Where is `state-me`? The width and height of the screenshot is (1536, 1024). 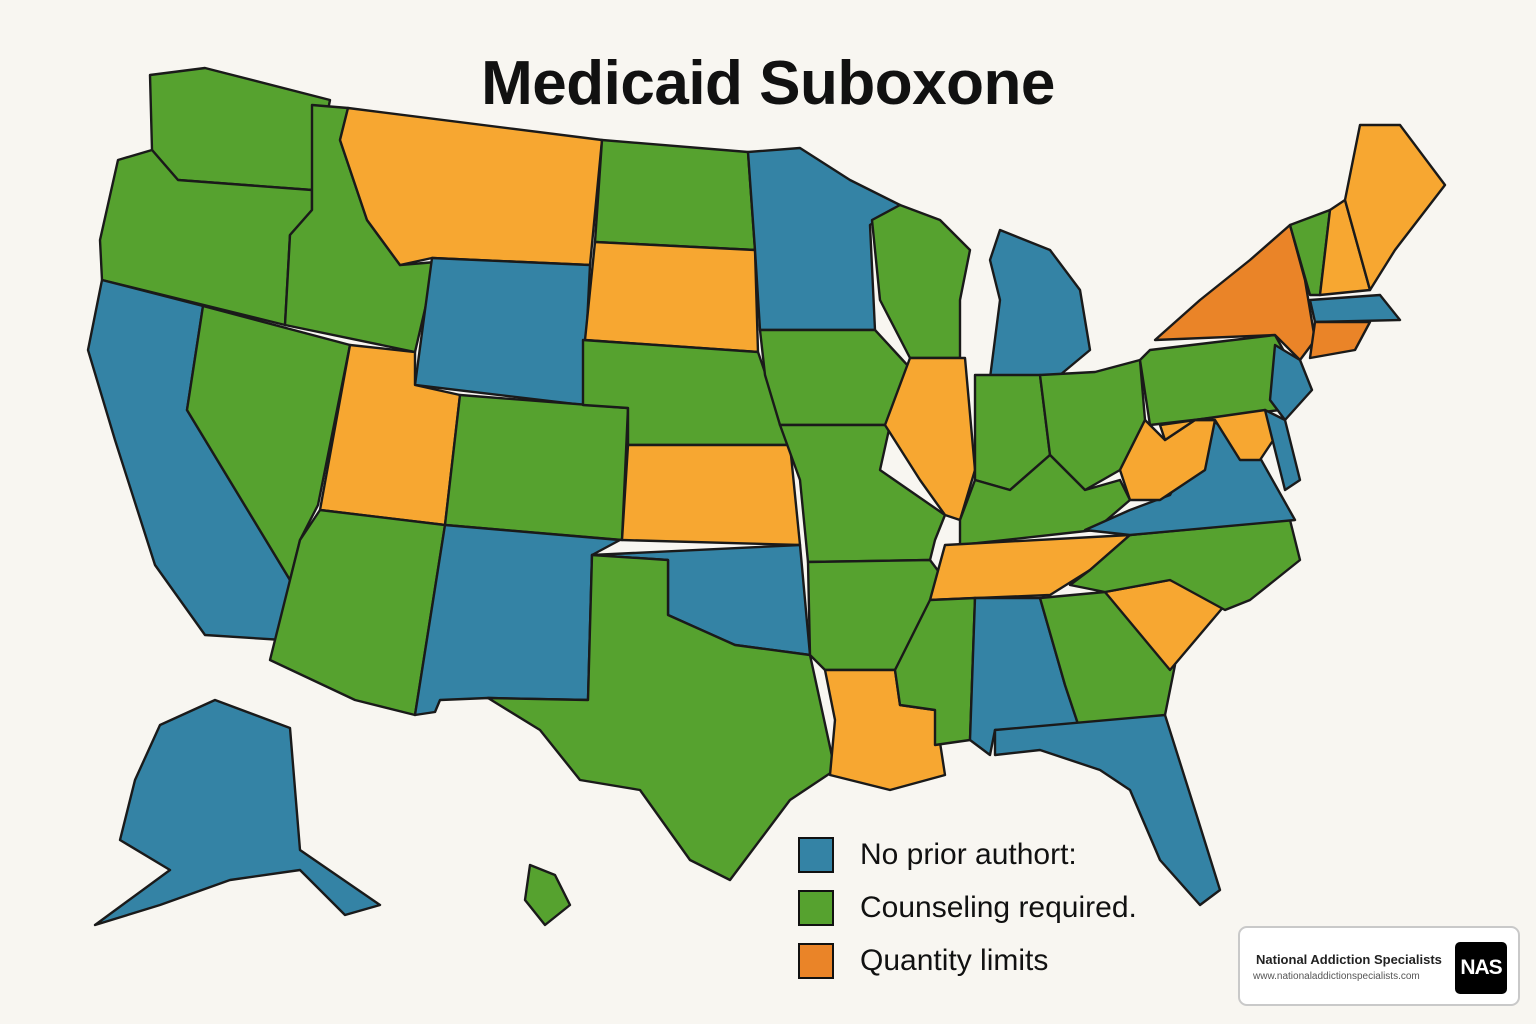 state-me is located at coordinates (1395, 207).